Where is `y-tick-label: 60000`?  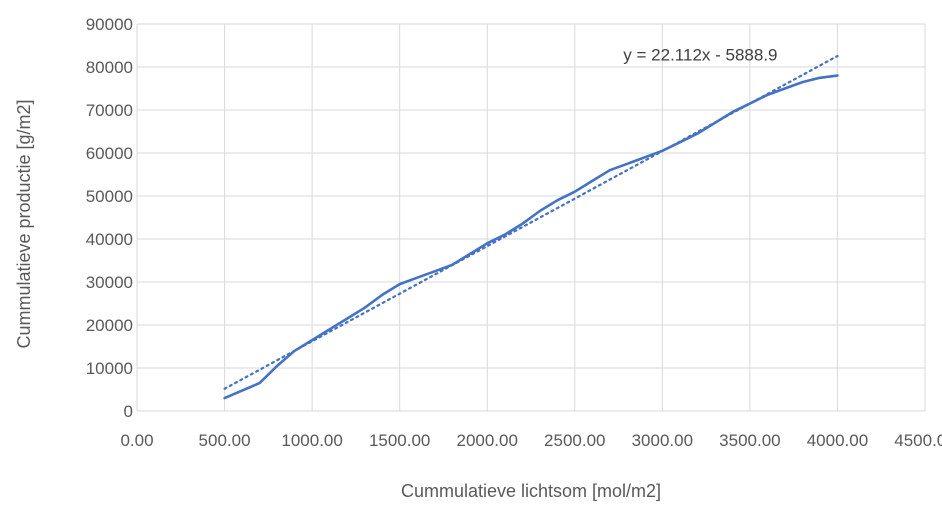
y-tick-label: 60000 is located at coordinates (109, 153).